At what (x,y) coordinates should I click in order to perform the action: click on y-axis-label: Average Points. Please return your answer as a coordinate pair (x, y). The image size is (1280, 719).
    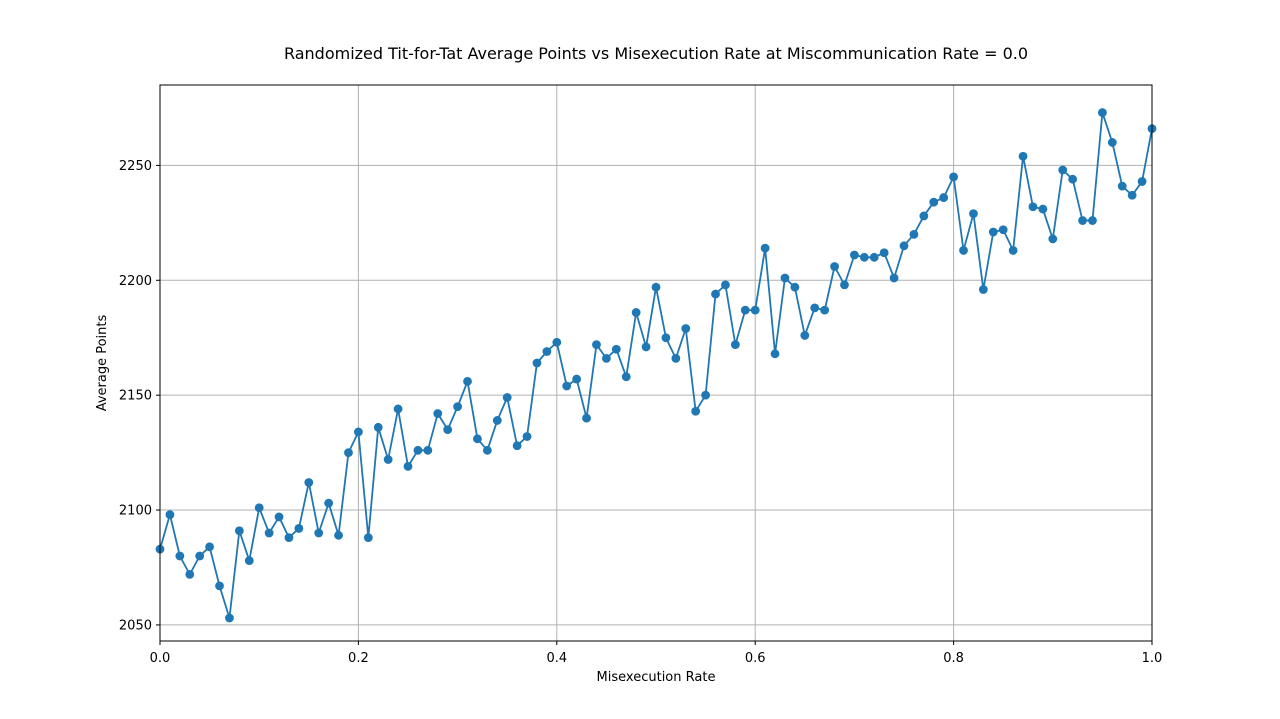
    Looking at the image, I should click on (102, 362).